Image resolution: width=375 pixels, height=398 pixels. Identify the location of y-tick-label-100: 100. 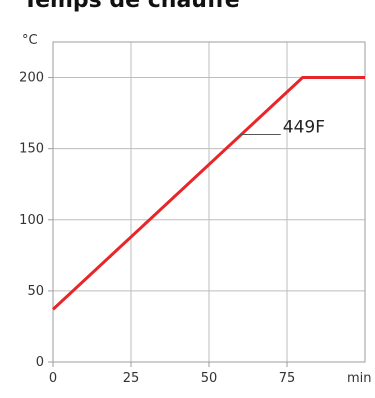
(31, 220).